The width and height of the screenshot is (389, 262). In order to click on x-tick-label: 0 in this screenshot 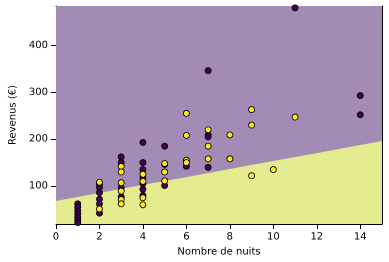, I will do `click(56, 237)`.